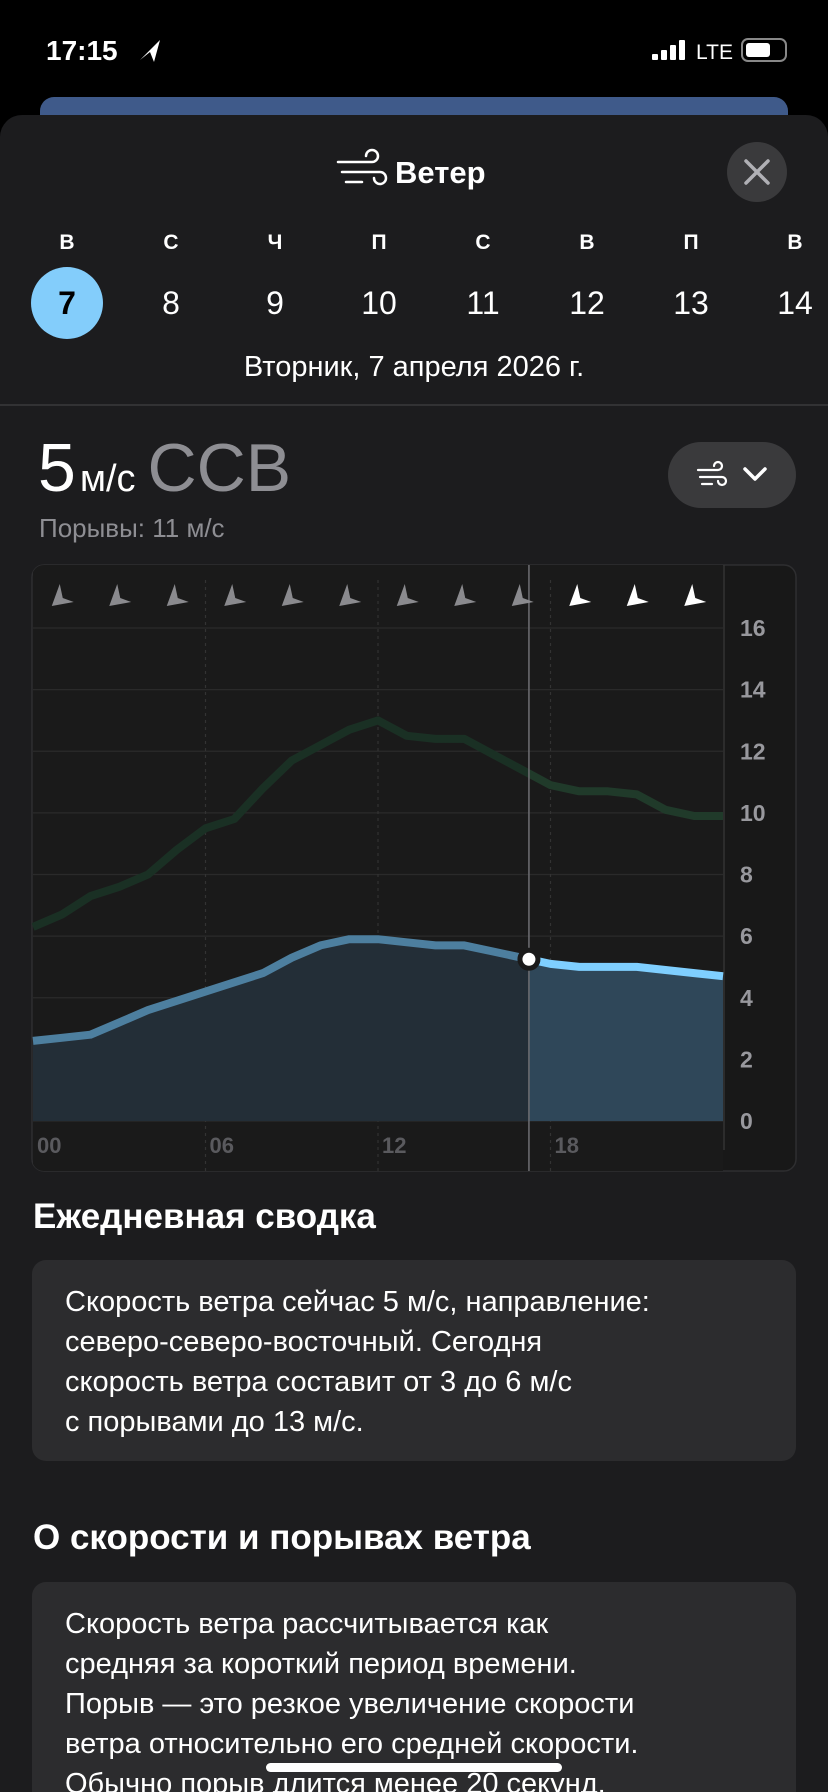  I want to click on direction: ССВ, so click(220, 468).